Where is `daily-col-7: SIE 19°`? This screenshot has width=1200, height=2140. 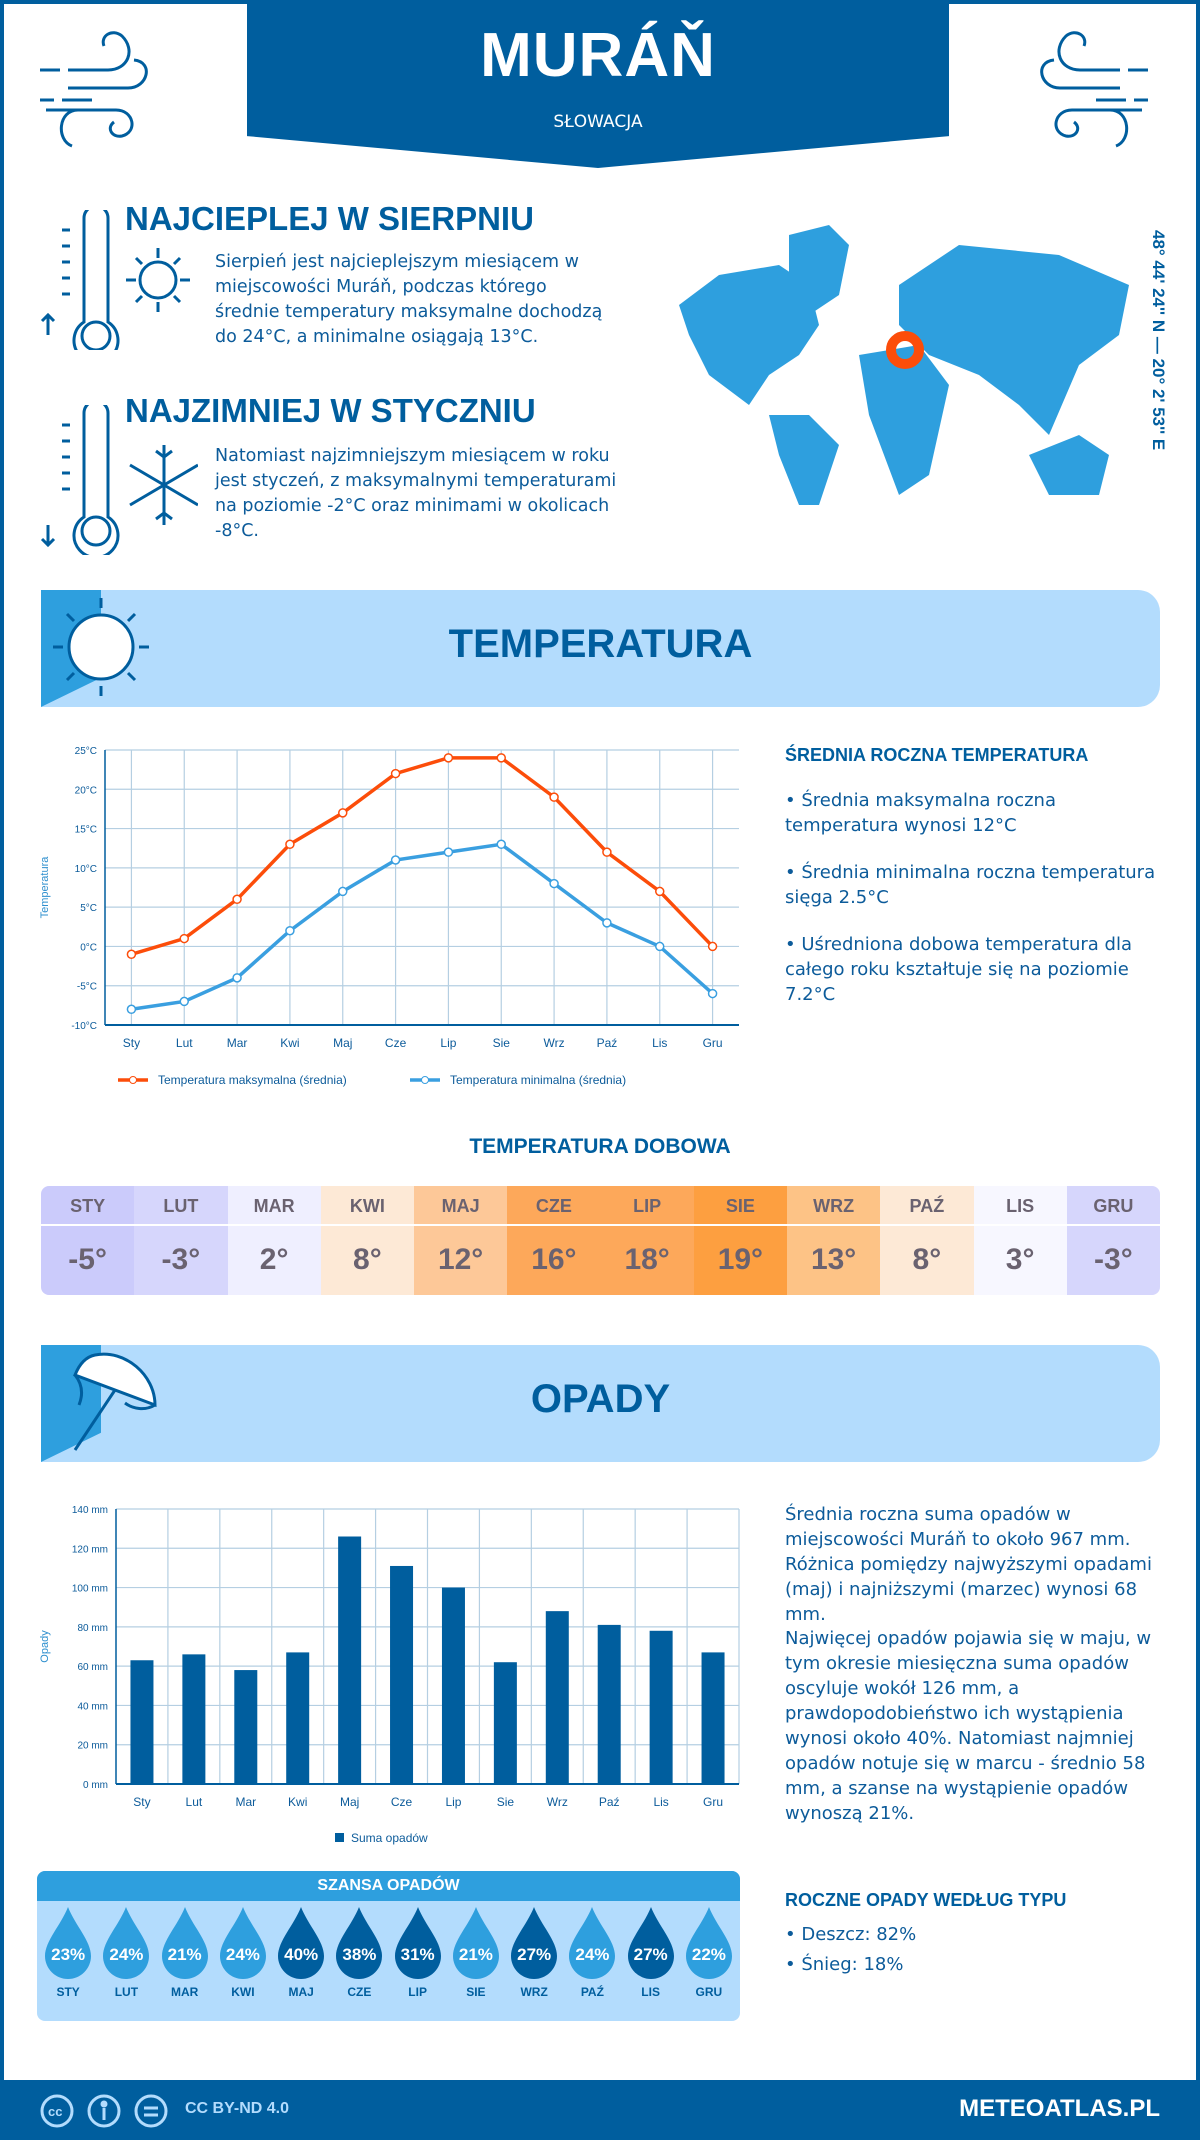
daily-col-7: SIE 19° is located at coordinates (740, 1240).